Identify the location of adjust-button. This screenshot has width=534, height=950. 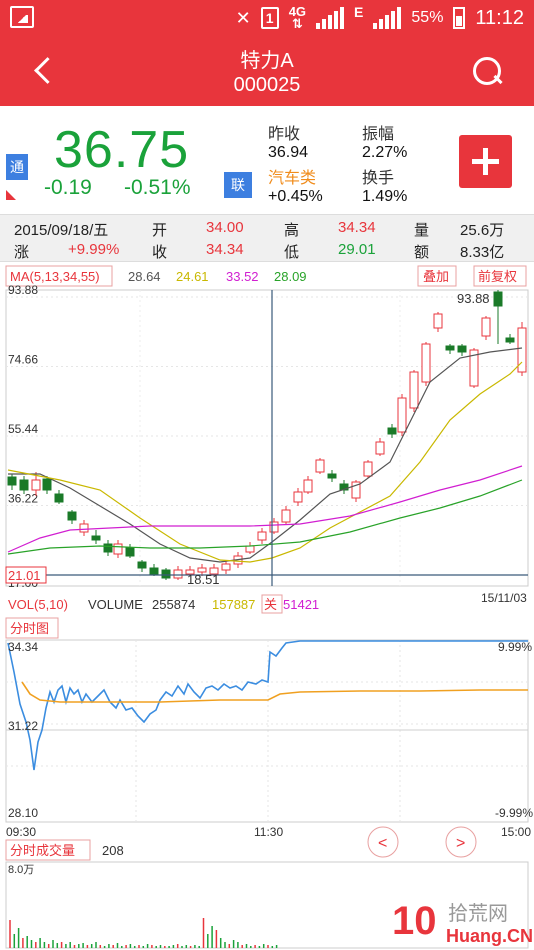
(500, 276).